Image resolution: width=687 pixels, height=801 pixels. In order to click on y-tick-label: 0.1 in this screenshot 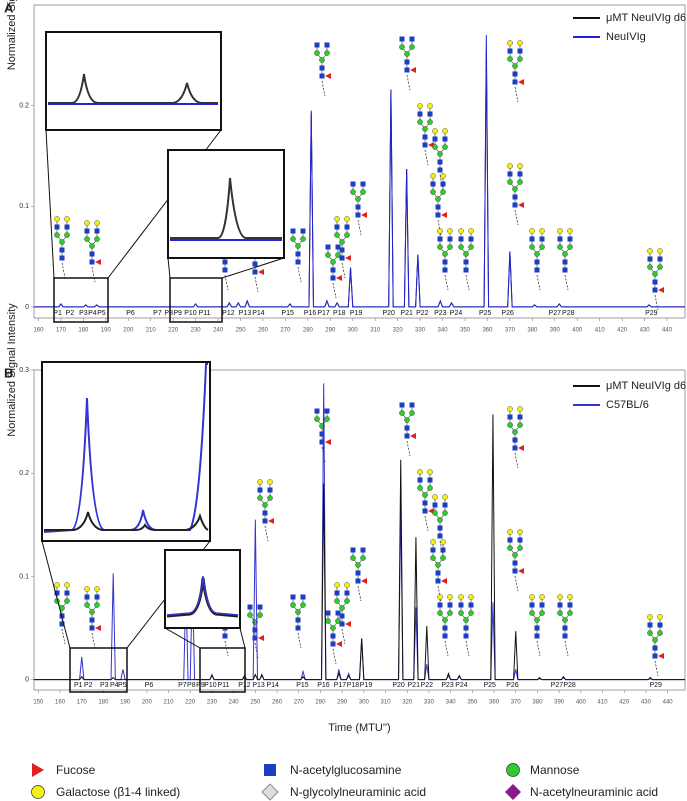, I will do `click(24, 206)`.